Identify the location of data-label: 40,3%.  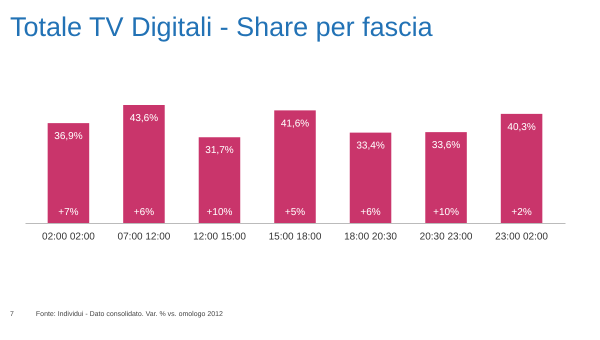
(521, 127).